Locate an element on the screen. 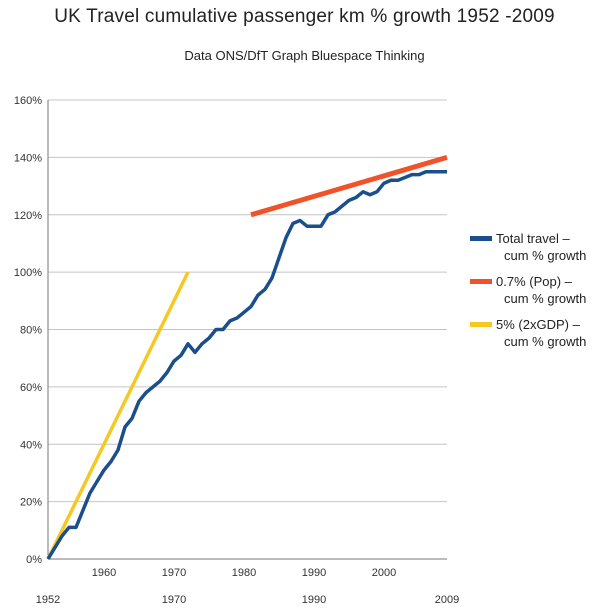  series-pop-line is located at coordinates (349, 186).